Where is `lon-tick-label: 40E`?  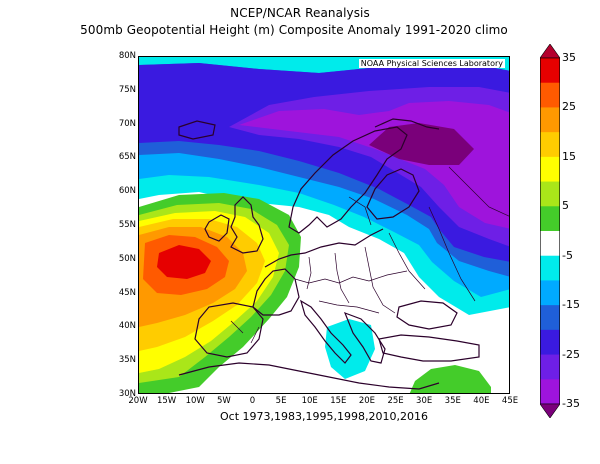 lon-tick-label: 40E is located at coordinates (481, 401).